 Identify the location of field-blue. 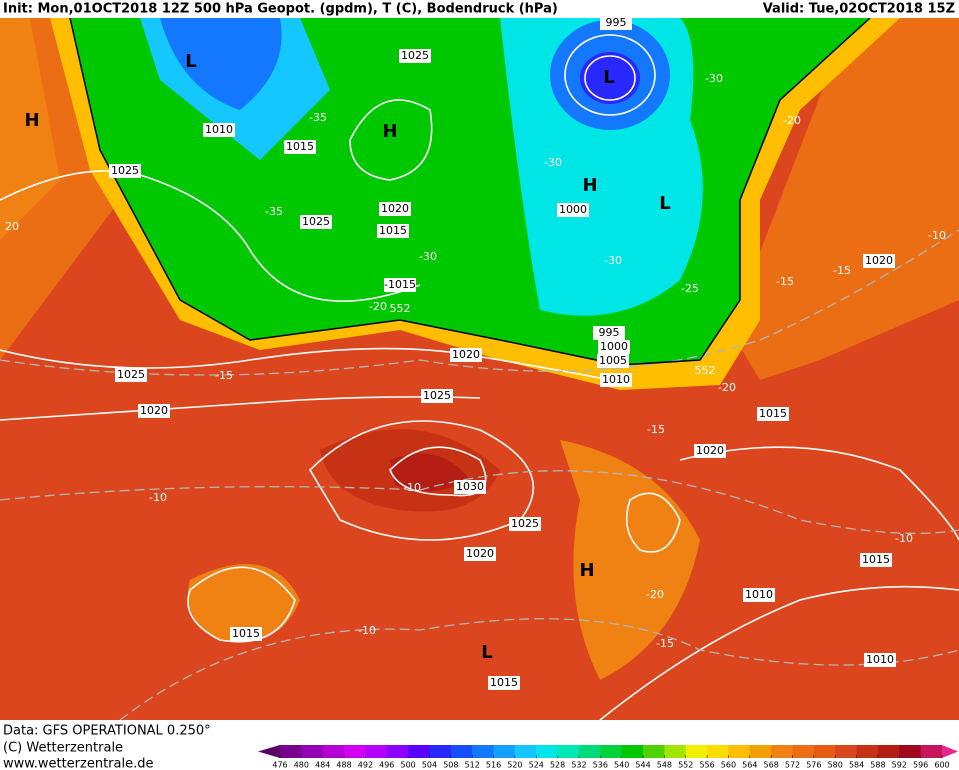
(221, 64).